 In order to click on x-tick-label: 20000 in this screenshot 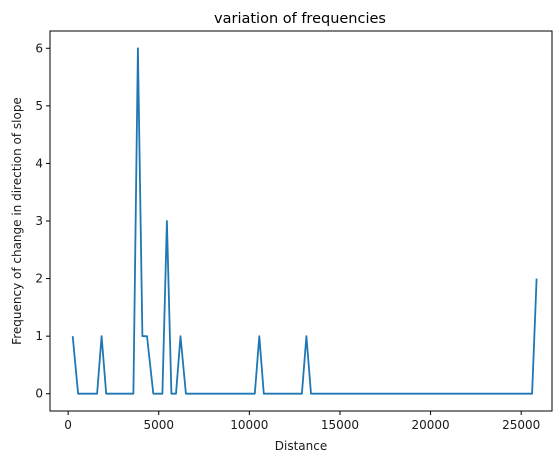, I will do `click(430, 425)`.